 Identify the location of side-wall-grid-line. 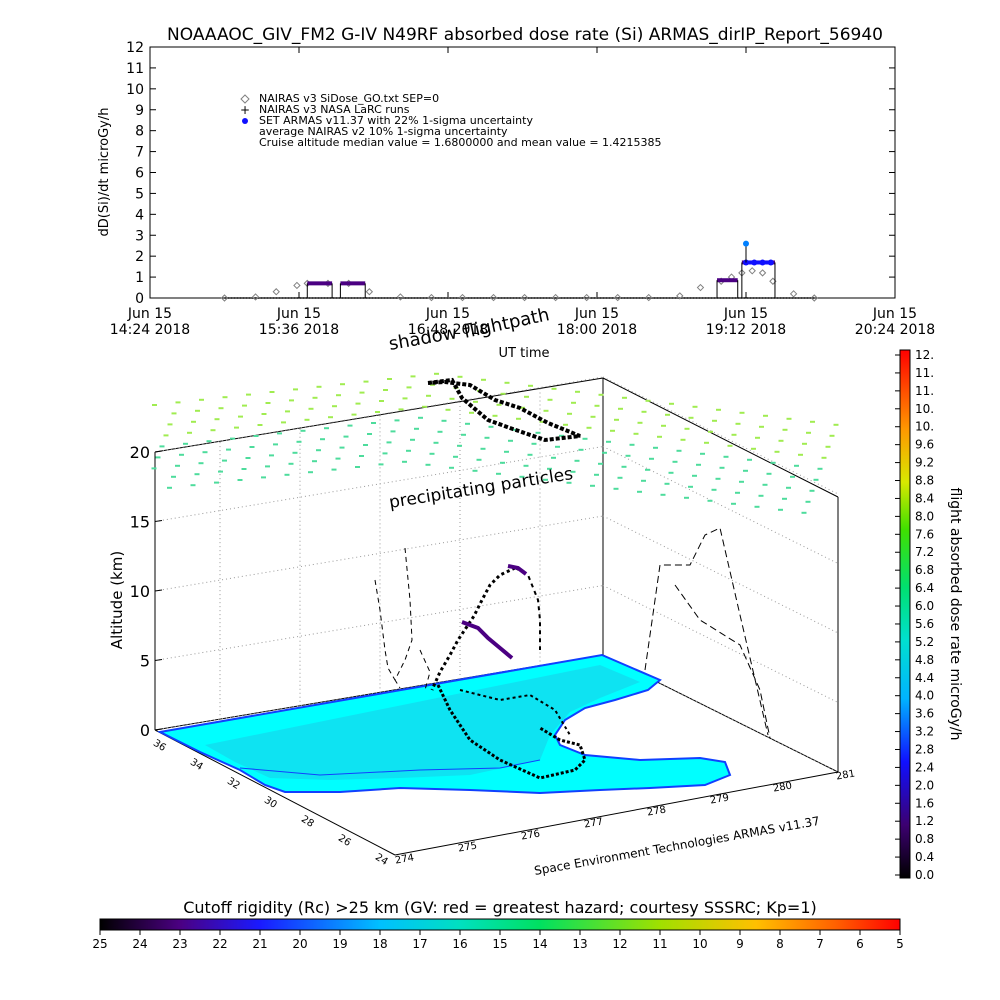
(720, 574).